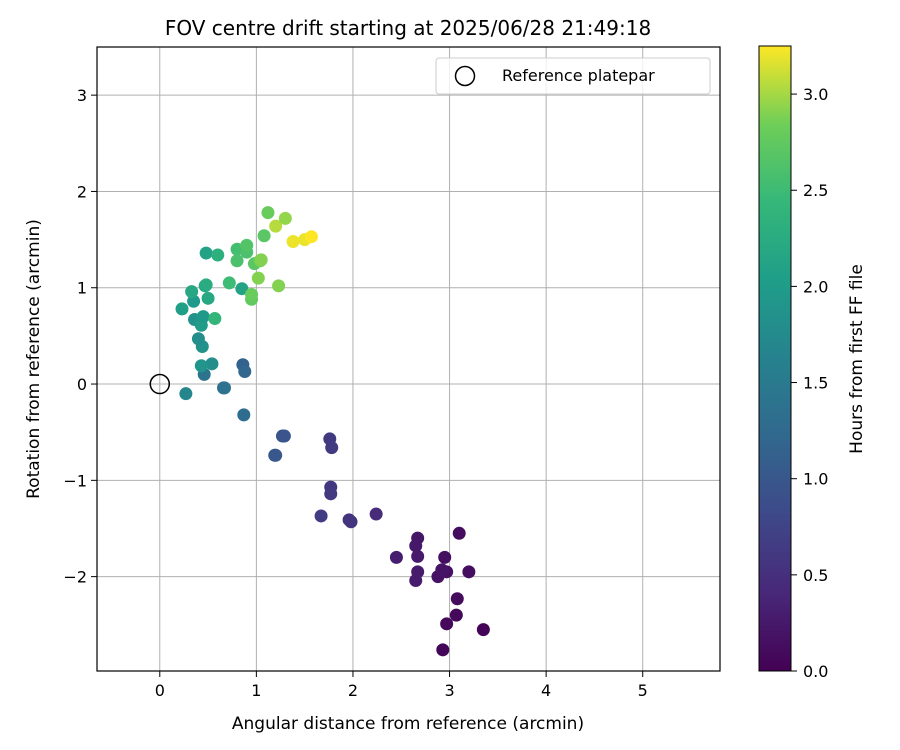 The width and height of the screenshot is (900, 750). Describe the element at coordinates (82, 95) in the screenshot. I see `y-tick-label: 3` at that location.